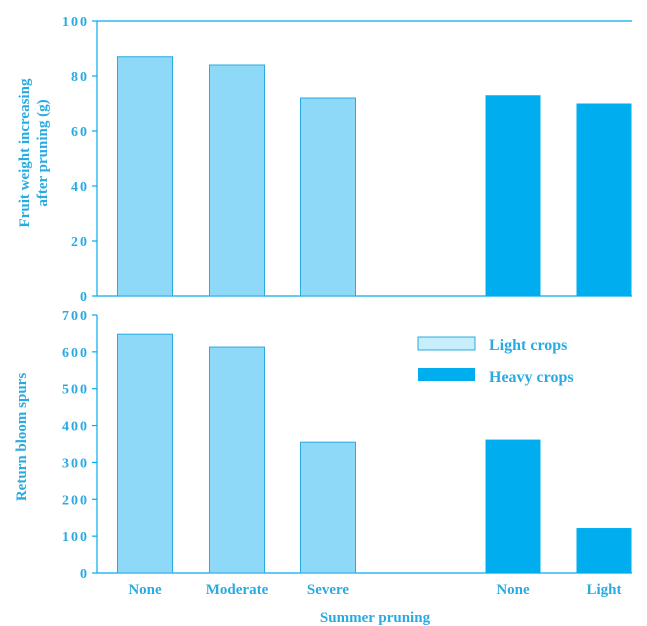  What do you see at coordinates (80, 242) in the screenshot?
I see `panel1-ytick-label: 20` at bounding box center [80, 242].